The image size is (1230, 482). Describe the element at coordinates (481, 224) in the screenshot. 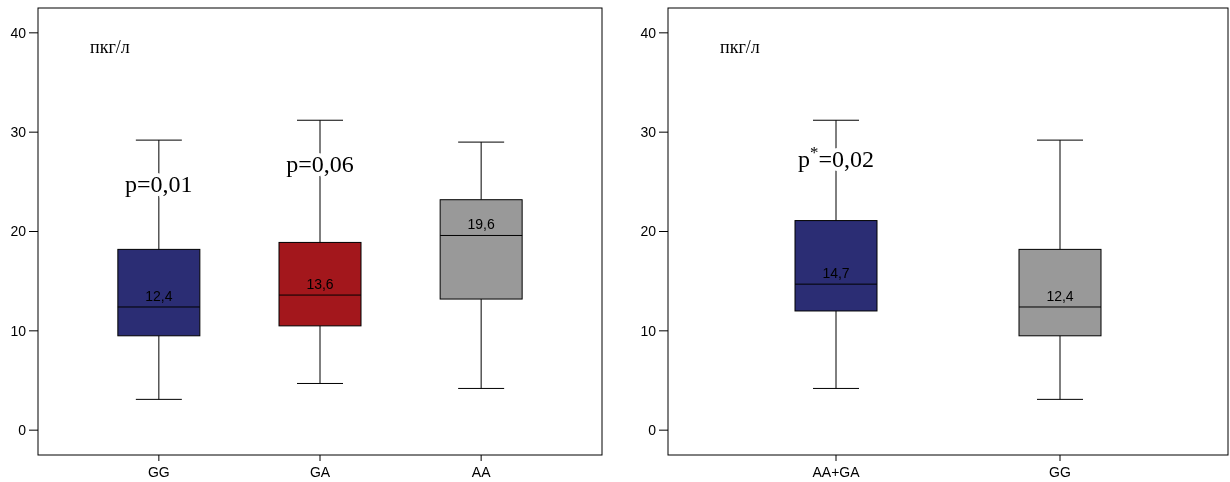

I see `annotation: 19,6` at that location.